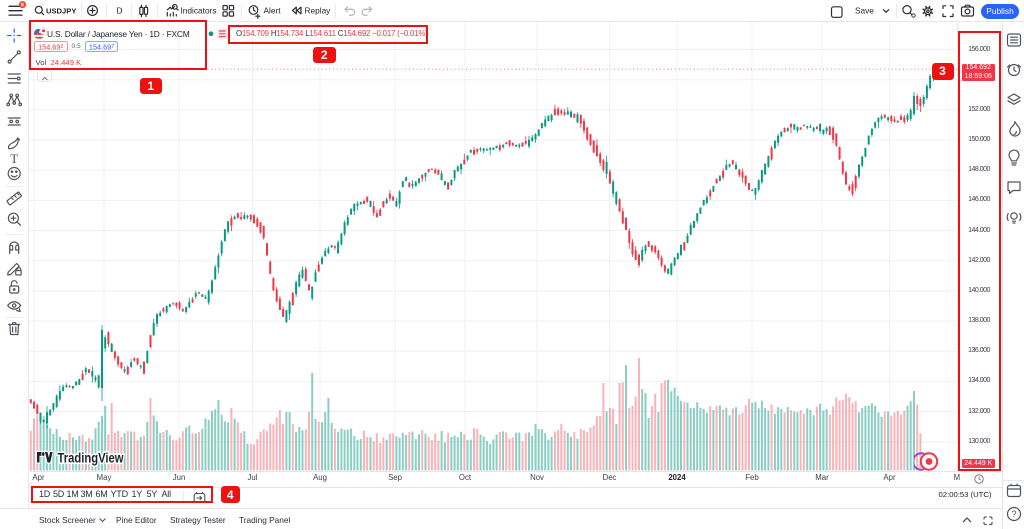 Image resolution: width=1024 pixels, height=529 pixels. What do you see at coordinates (22, 6) in the screenshot?
I see `svg-text: 6` at bounding box center [22, 6].